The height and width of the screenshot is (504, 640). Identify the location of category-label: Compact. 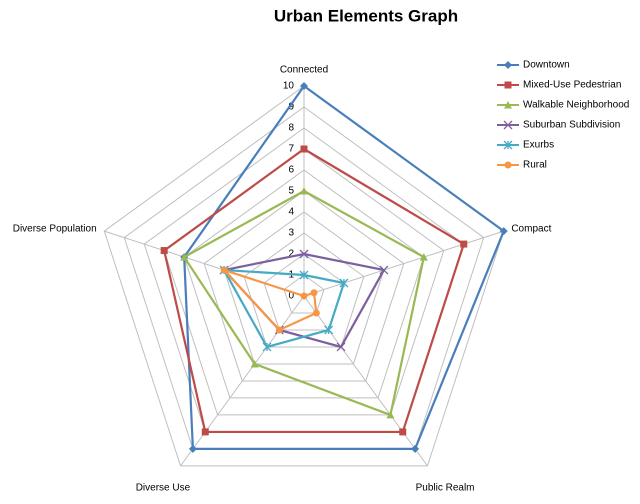
(531, 228).